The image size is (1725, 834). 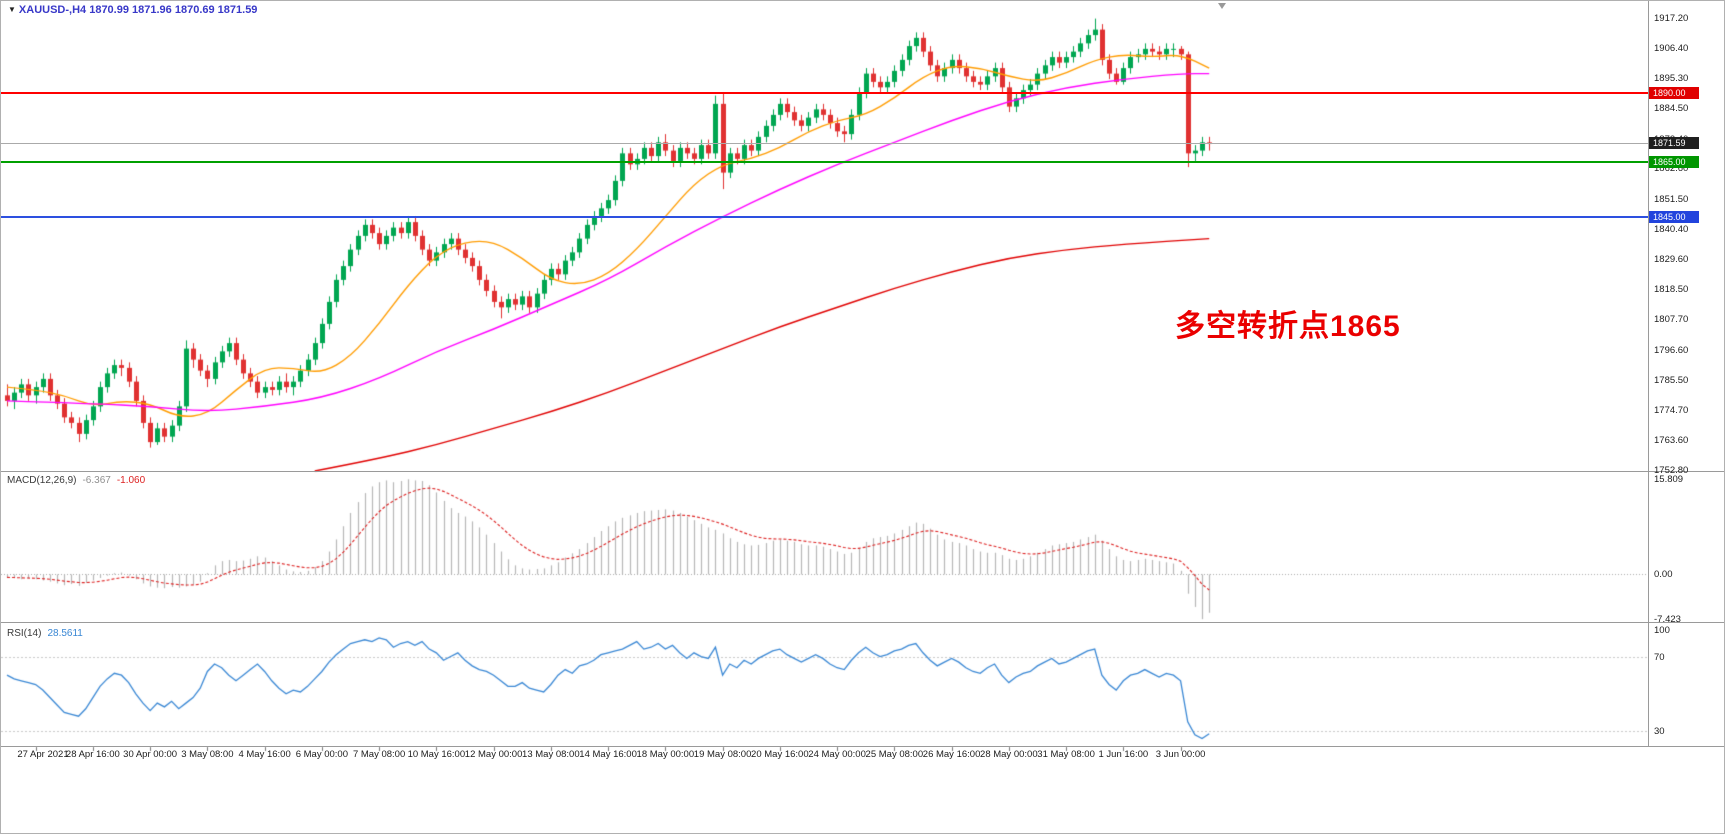 What do you see at coordinates (207, 754) in the screenshot?
I see `time-axis-label: 3 May 08:00` at bounding box center [207, 754].